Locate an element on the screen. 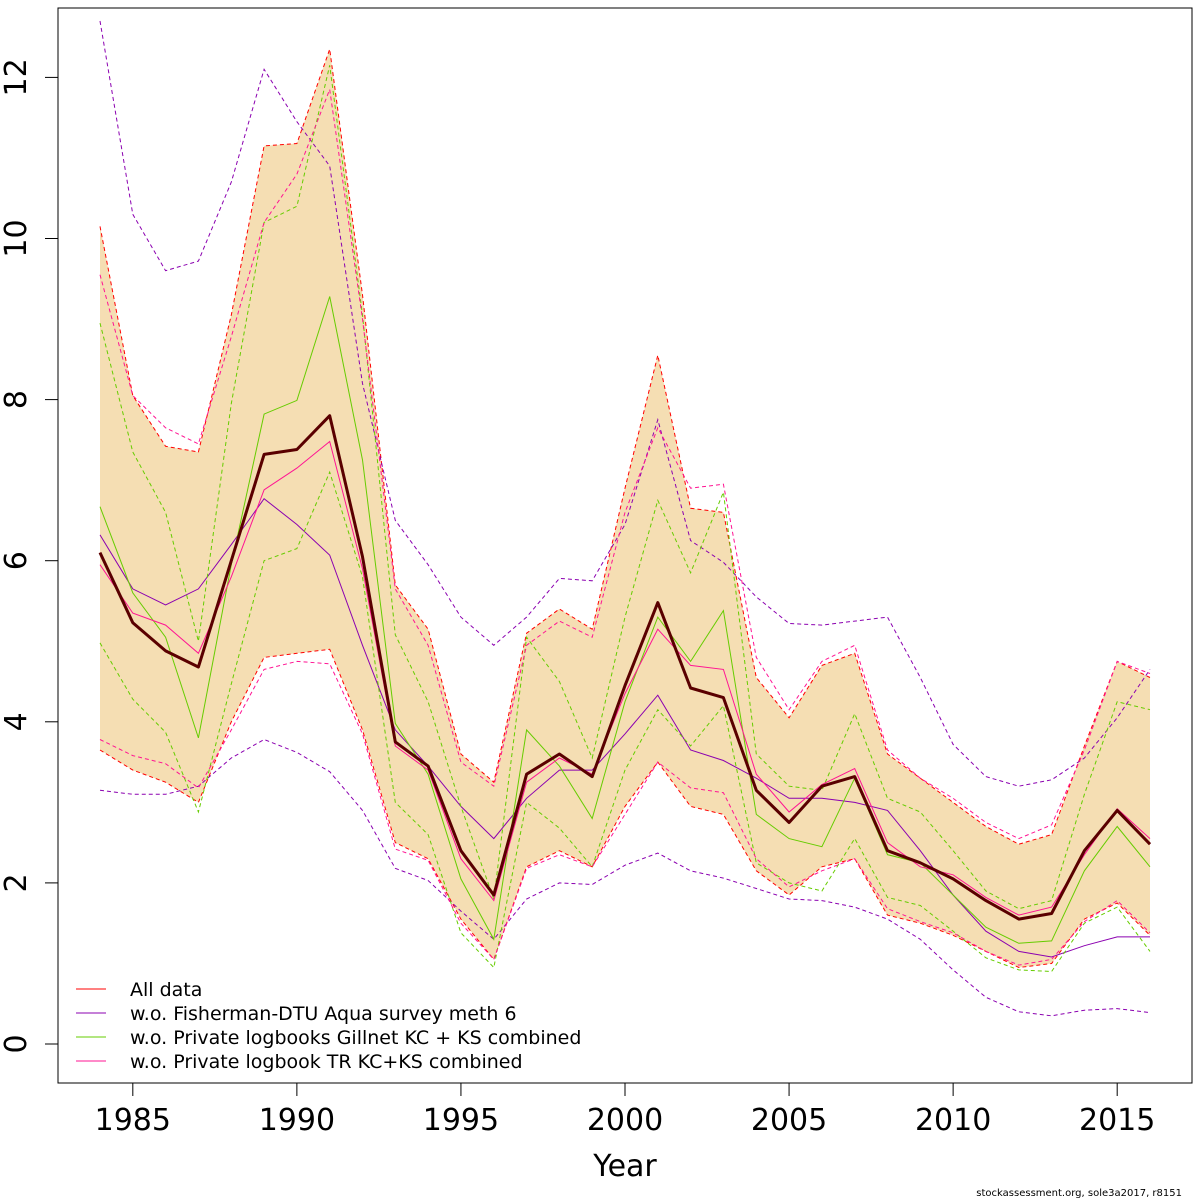 The image size is (1200, 1200). legend-label: All data is located at coordinates (166, 990).